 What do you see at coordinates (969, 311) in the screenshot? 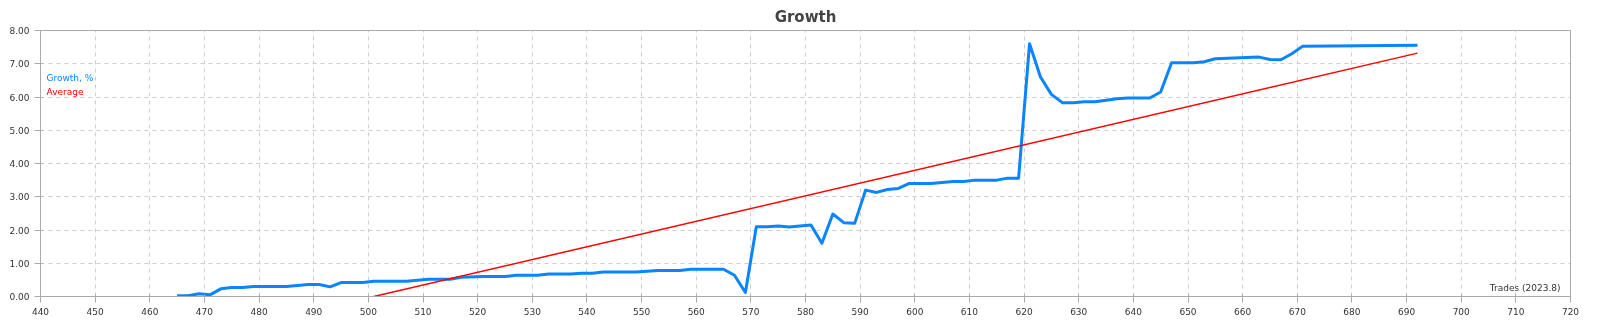
I see `x-tick-label: 610` at bounding box center [969, 311].